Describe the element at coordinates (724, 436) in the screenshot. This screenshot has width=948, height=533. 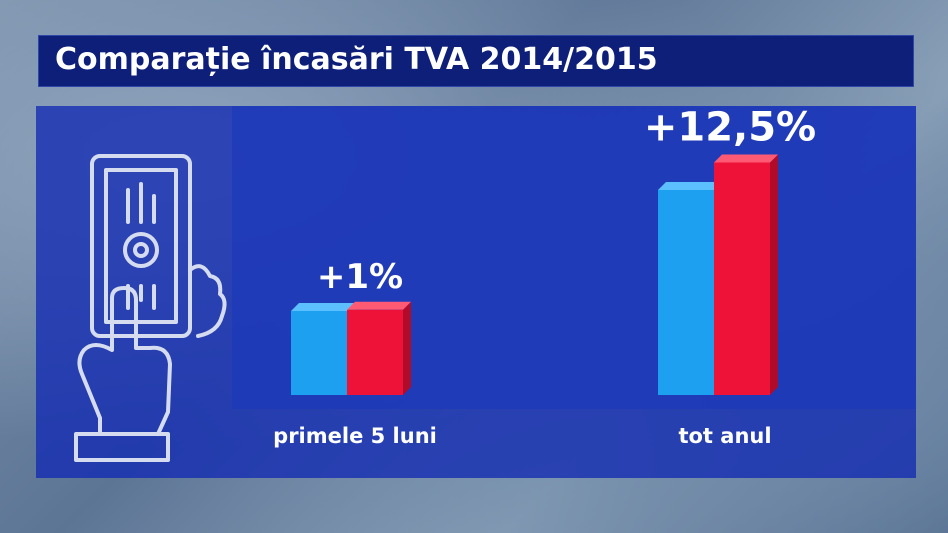
I see `category-label: tot anul` at that location.